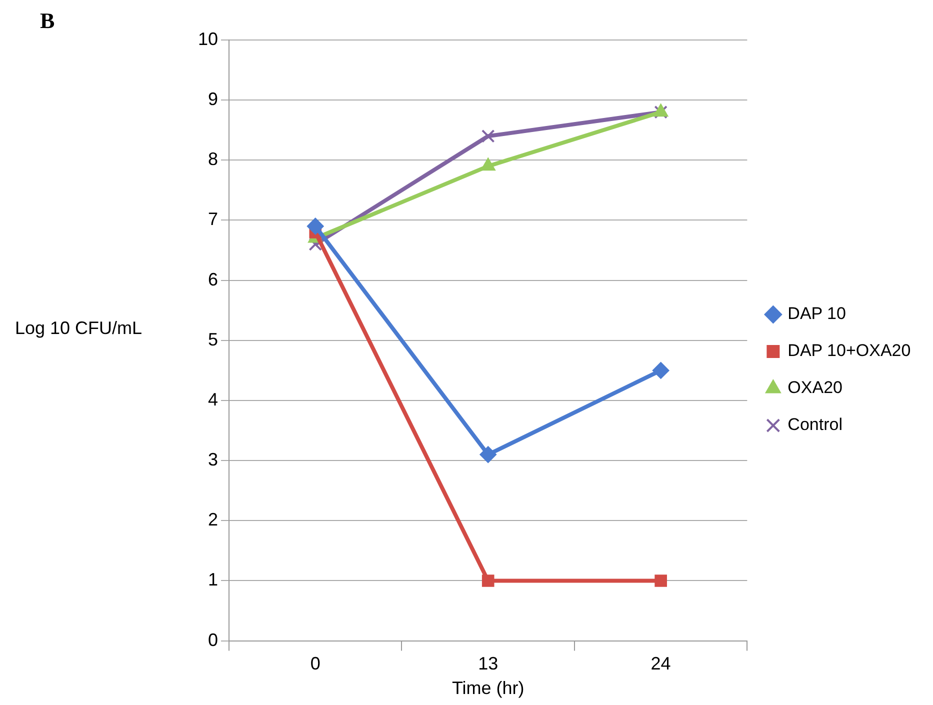 The height and width of the screenshot is (705, 933). What do you see at coordinates (815, 388) in the screenshot?
I see `legend-label: OXA20` at bounding box center [815, 388].